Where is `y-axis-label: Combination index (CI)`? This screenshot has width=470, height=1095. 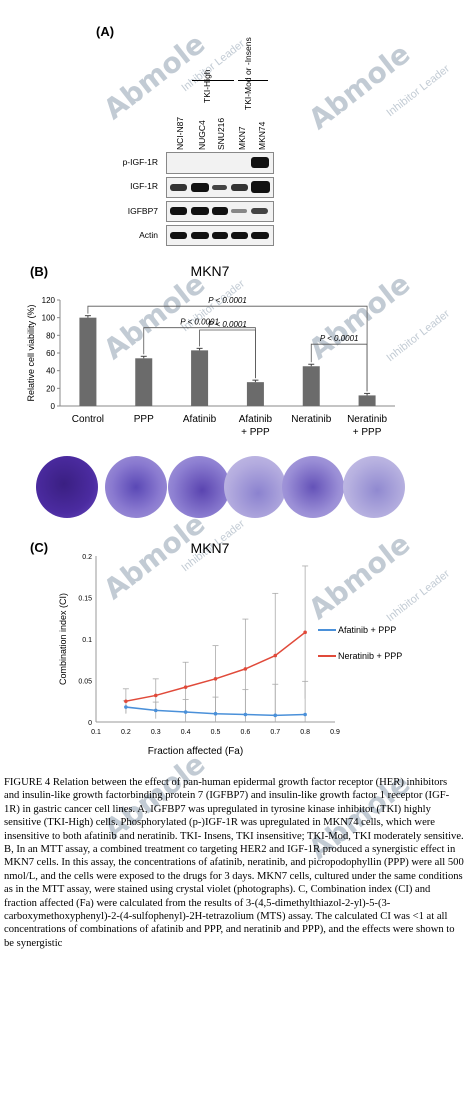
y-axis-label: Combination index (CI) is located at coordinates (63, 639).